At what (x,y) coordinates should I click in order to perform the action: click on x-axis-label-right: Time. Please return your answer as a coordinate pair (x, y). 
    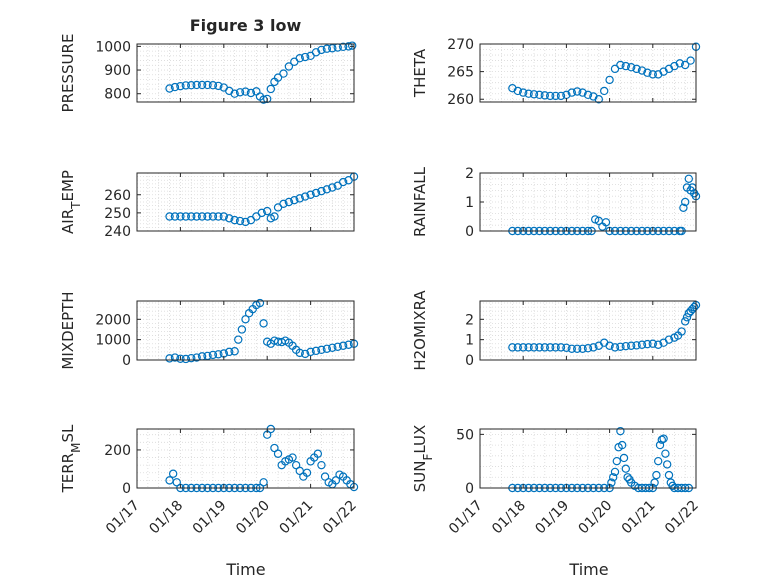
    Looking at the image, I should click on (588, 569).